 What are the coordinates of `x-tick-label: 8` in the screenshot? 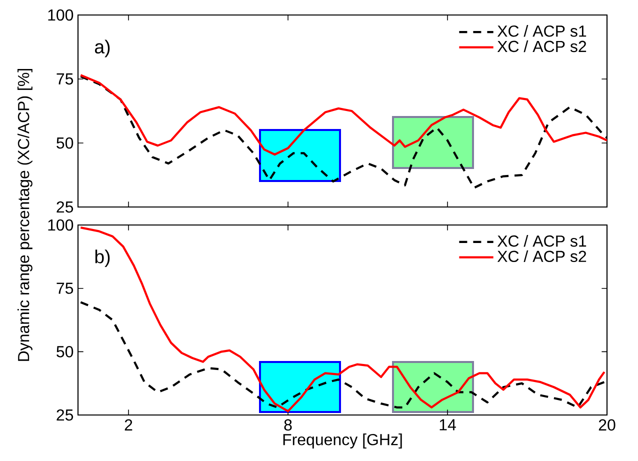 It's located at (288, 425).